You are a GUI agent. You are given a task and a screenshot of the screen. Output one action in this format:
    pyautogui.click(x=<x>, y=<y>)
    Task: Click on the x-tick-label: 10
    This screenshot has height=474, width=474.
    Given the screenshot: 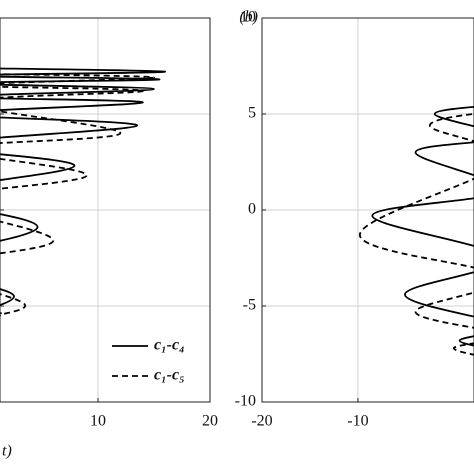 What is the action you would take?
    pyautogui.click(x=98, y=421)
    